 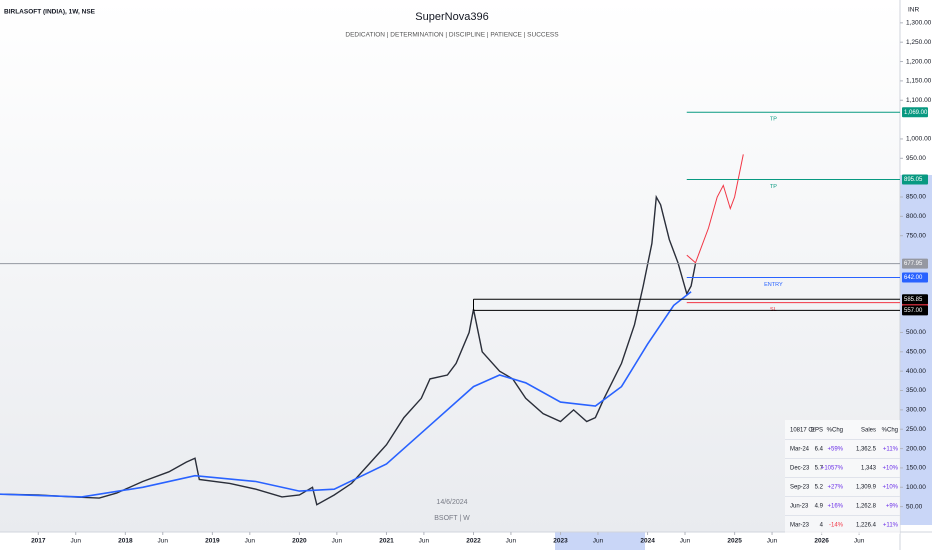 I want to click on y-tick-label: 450.00, so click(x=916, y=352).